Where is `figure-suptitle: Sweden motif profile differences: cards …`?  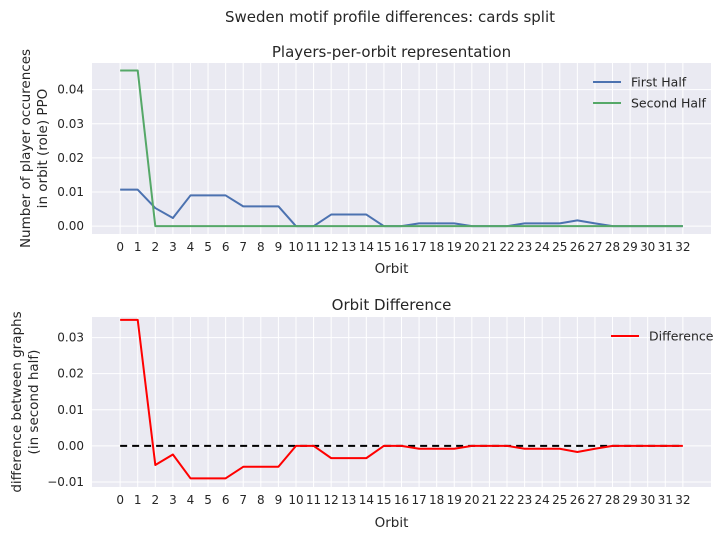
figure-suptitle: Sweden motif profile differences: cards … is located at coordinates (390, 17).